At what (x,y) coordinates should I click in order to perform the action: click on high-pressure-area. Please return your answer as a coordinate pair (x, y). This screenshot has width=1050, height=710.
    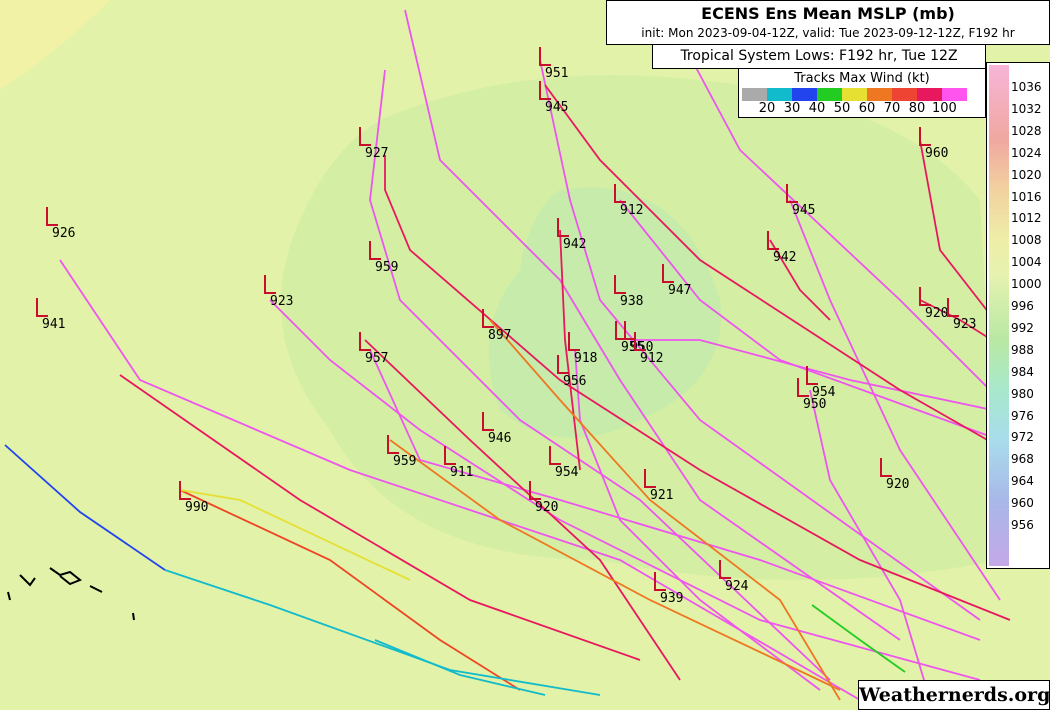
    Looking at the image, I should click on (55, 45).